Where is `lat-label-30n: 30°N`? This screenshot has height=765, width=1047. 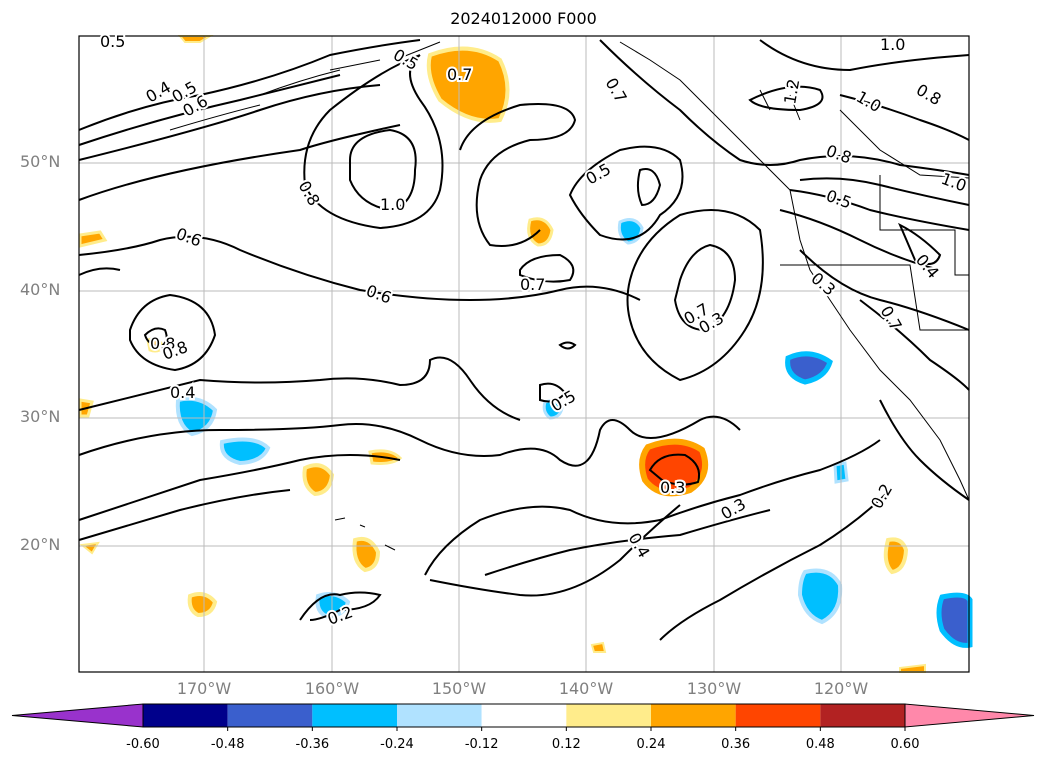 lat-label-30n: 30°N is located at coordinates (40, 416).